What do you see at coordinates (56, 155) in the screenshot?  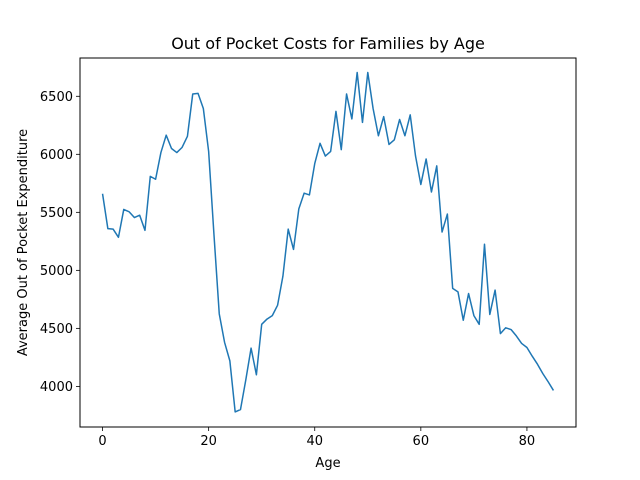 I see `y-tick-label: 6000` at bounding box center [56, 155].